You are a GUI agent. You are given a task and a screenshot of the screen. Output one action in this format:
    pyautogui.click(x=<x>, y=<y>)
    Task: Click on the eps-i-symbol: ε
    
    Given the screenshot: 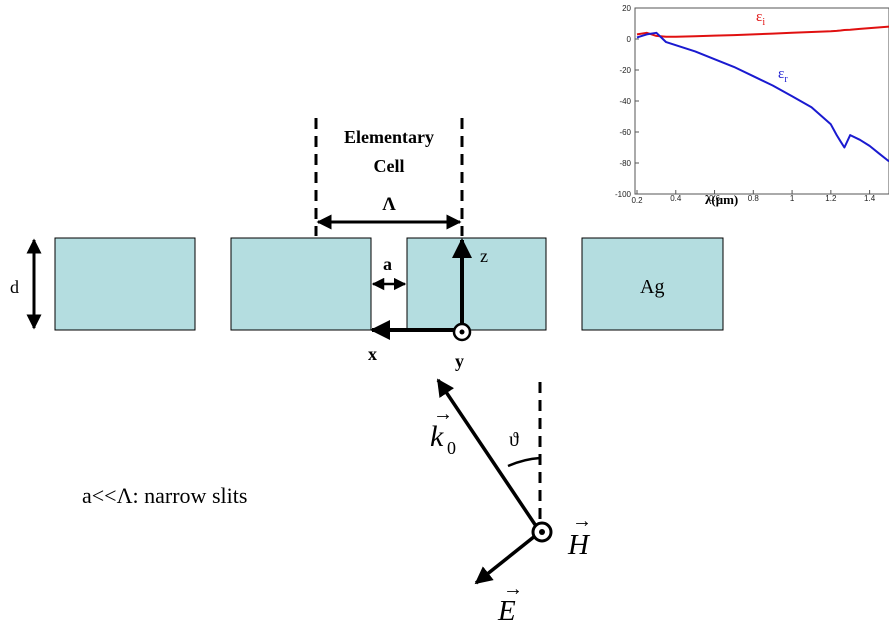 What is the action you would take?
    pyautogui.click(x=759, y=17)
    